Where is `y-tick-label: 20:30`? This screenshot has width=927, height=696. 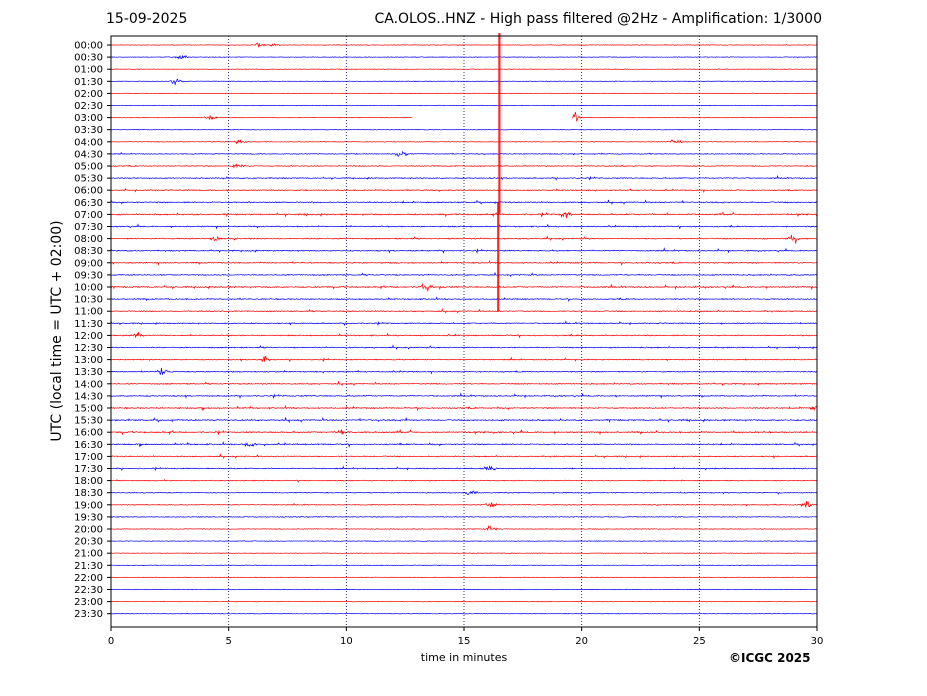 y-tick-label: 20:30 is located at coordinates (88, 542).